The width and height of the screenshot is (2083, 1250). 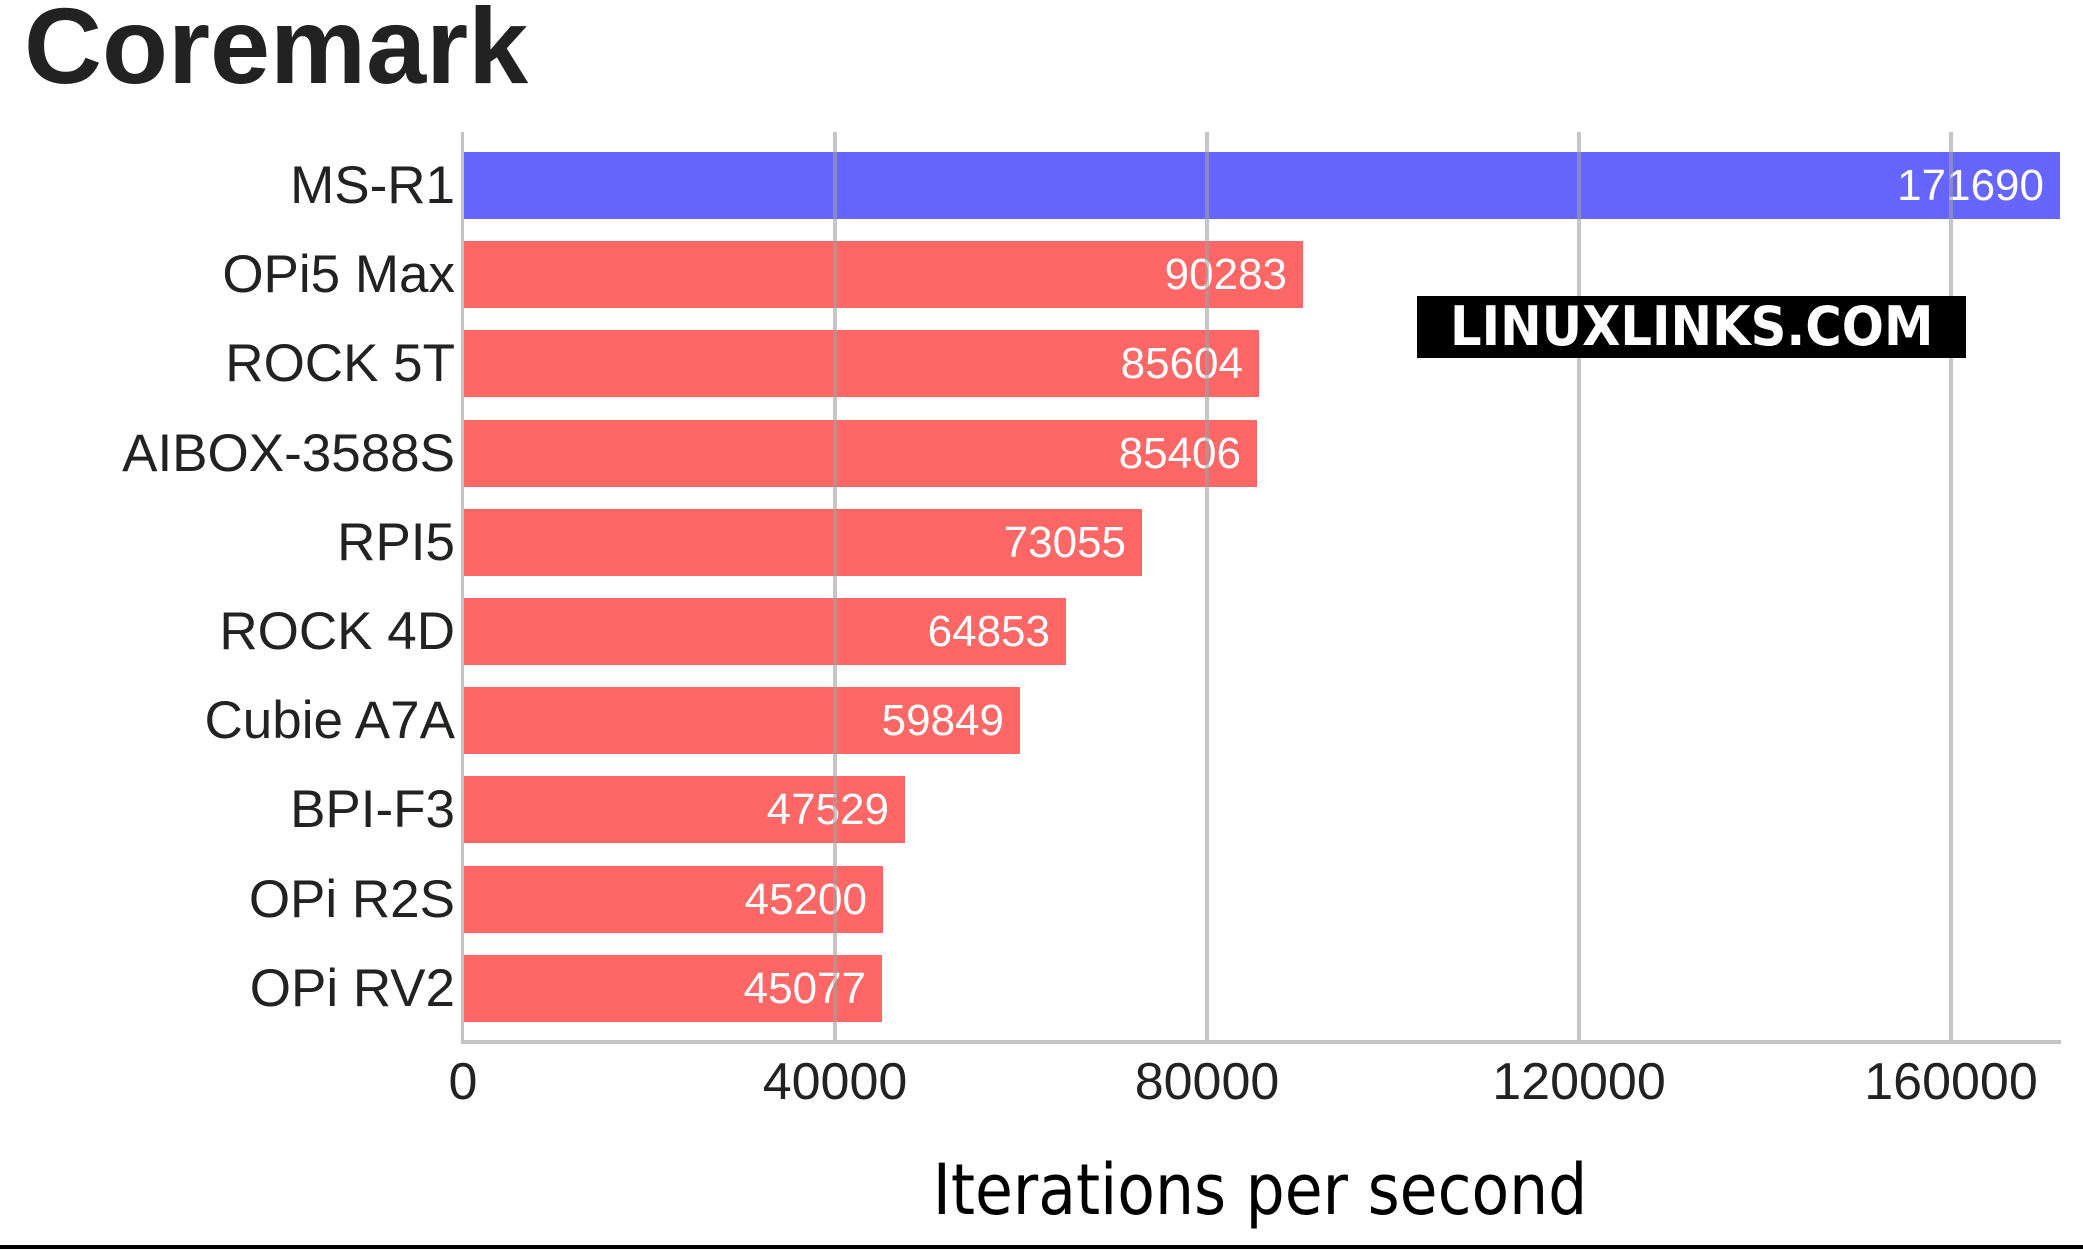 I want to click on category-label: Cubie A7A, so click(x=329, y=720).